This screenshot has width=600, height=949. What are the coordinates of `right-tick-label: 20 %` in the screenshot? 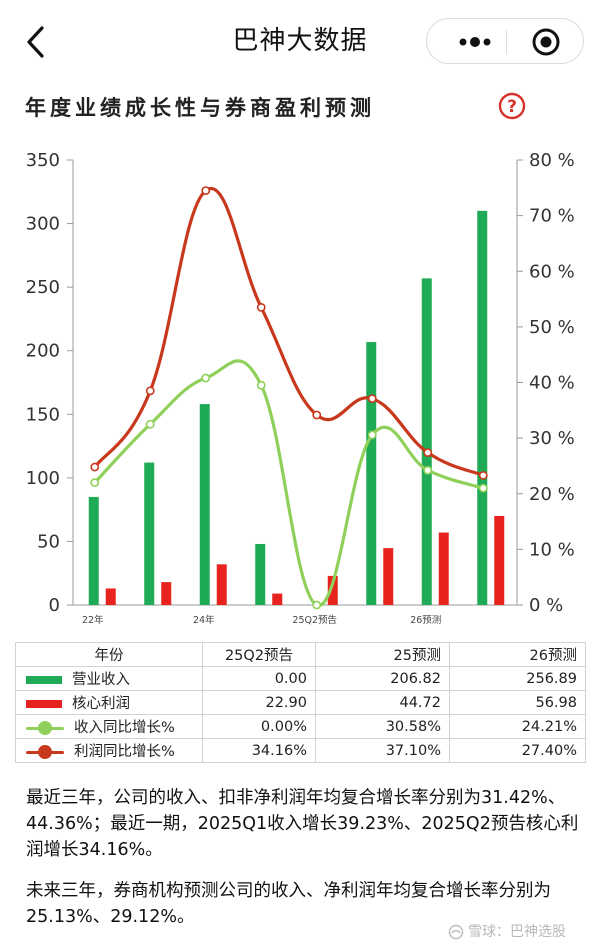 It's located at (552, 494).